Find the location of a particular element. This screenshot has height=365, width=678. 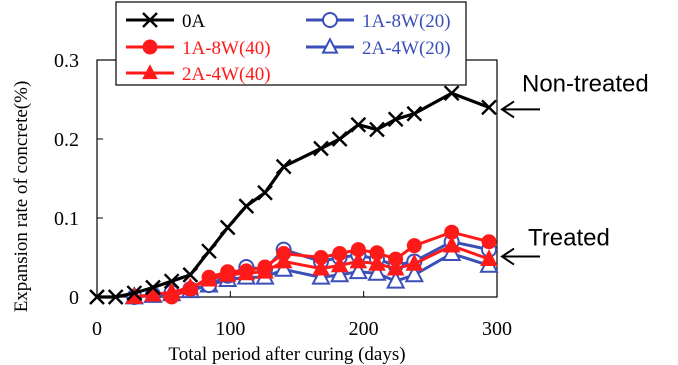

annotation-label: Treated is located at coordinates (569, 238).